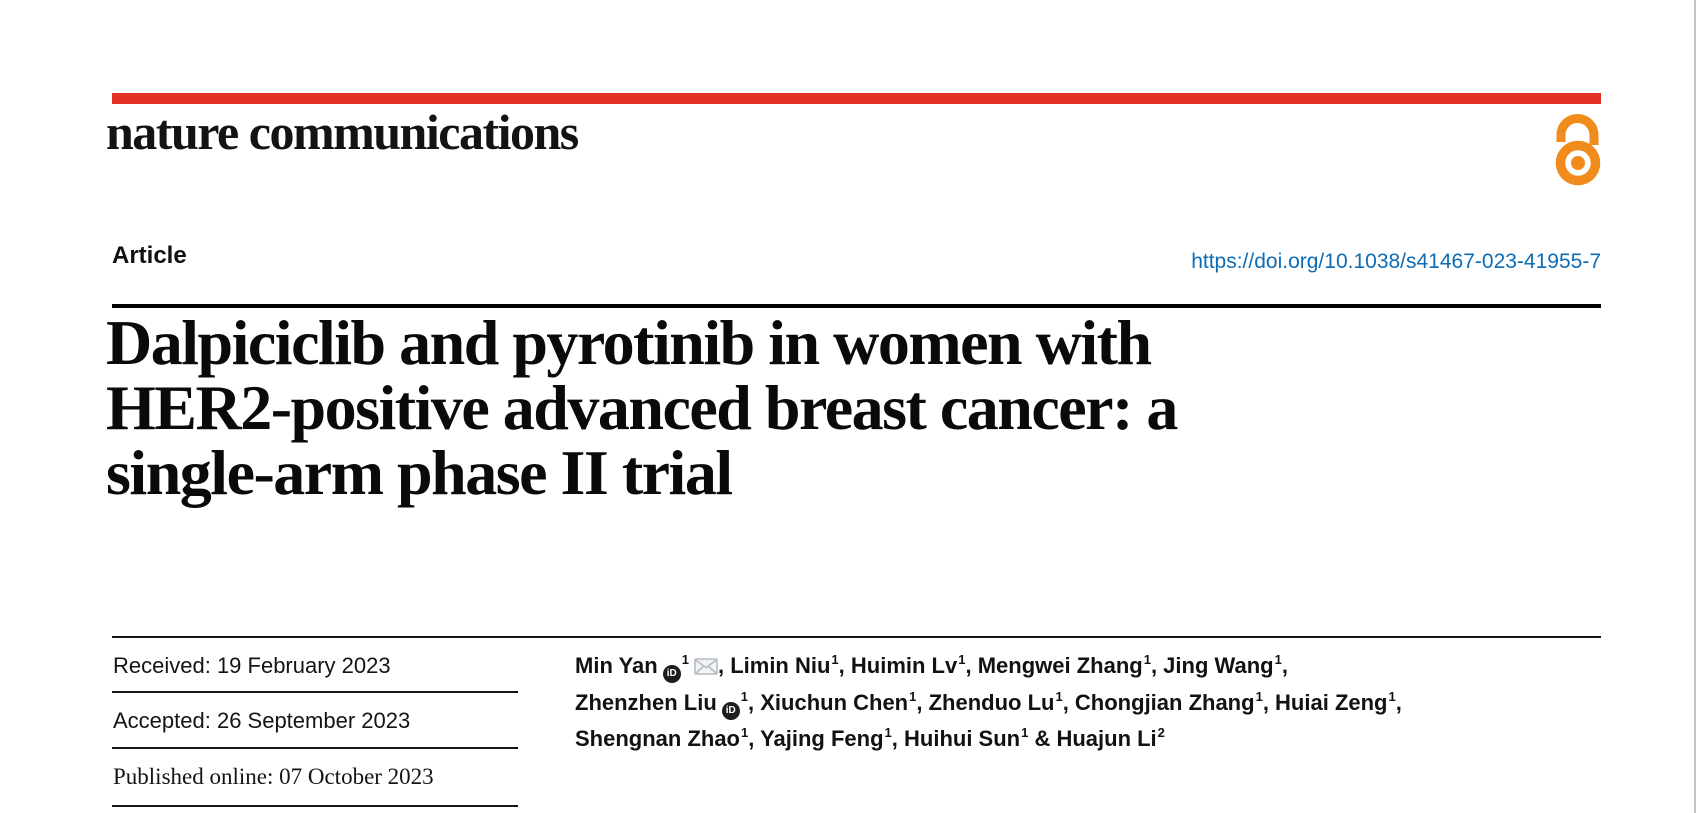 The height and width of the screenshot is (813, 1701). What do you see at coordinates (1060, 665) in the screenshot?
I see `author-name: Mengwei Zhang` at bounding box center [1060, 665].